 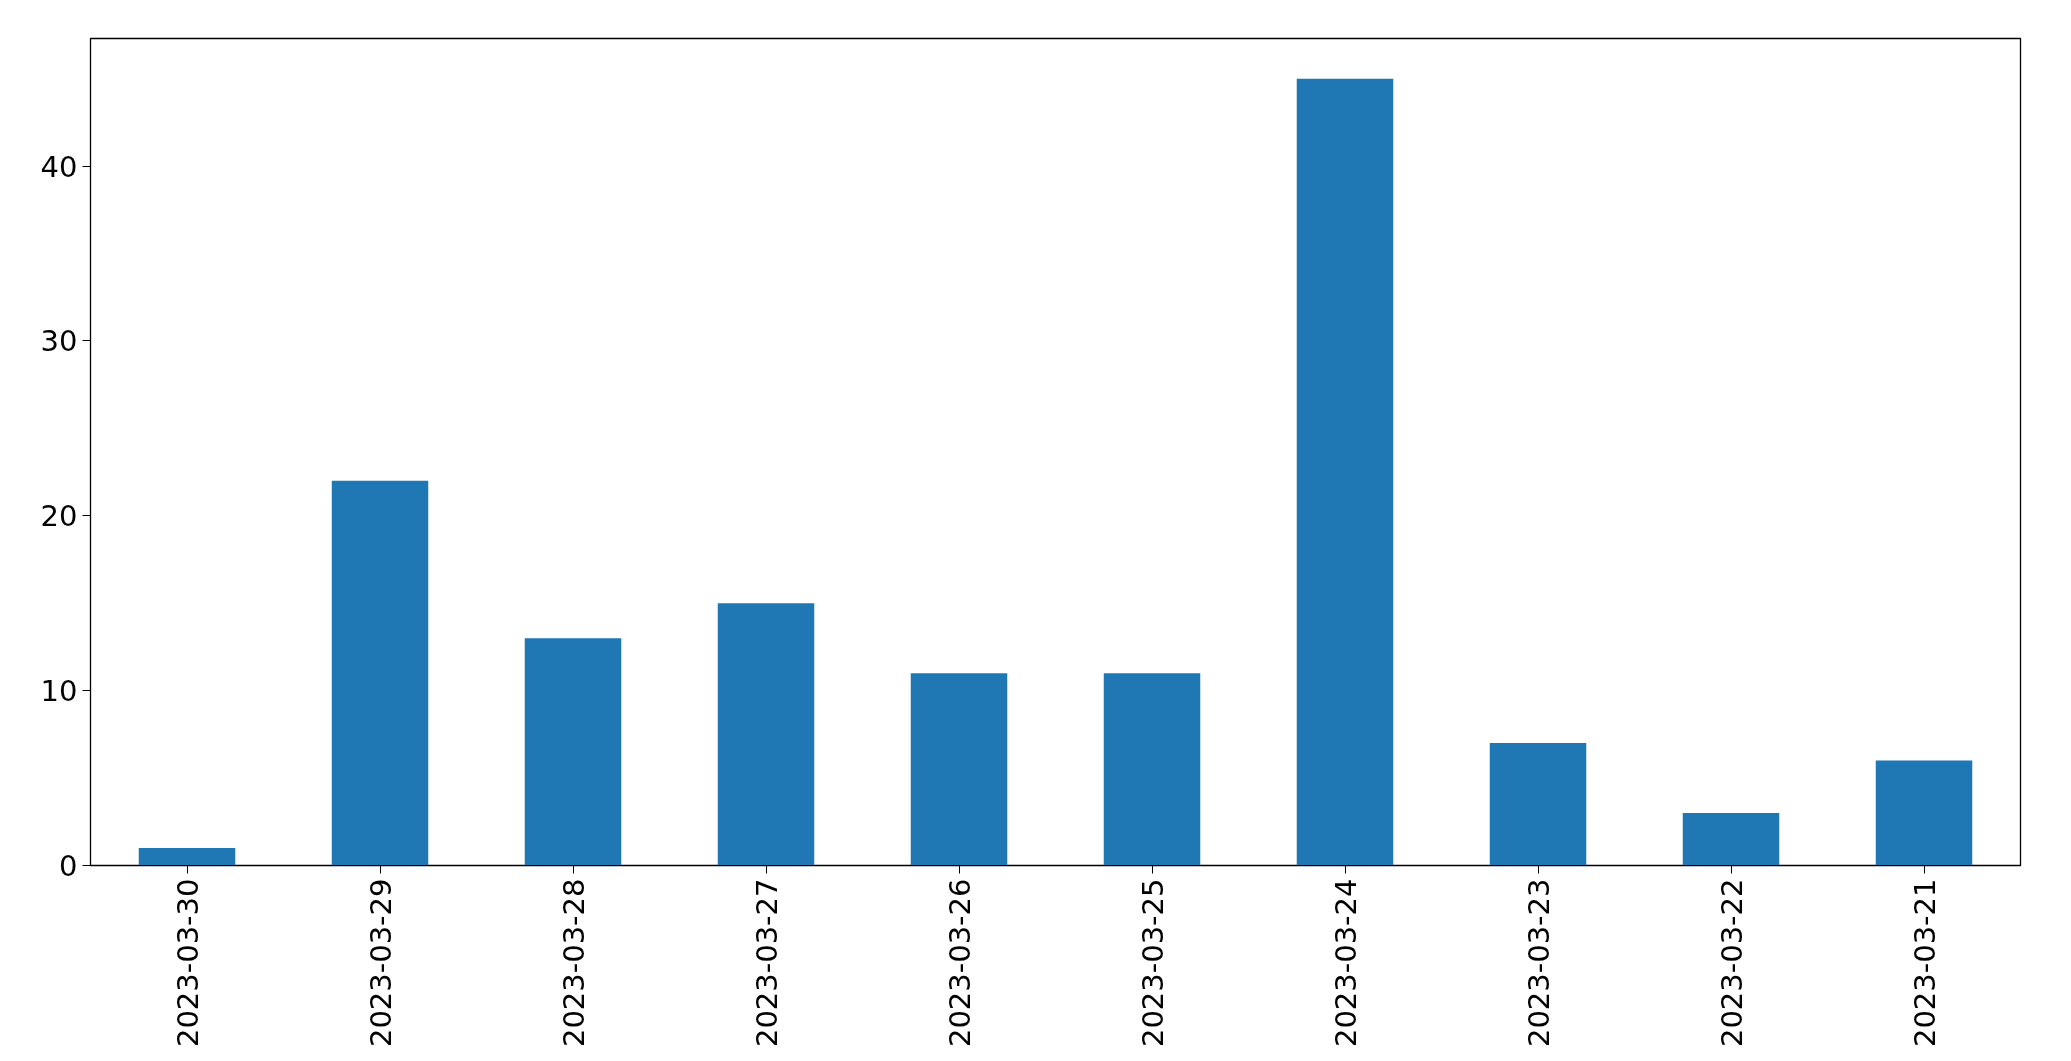 I want to click on x-tick-label: 2023-03-26, so click(x=959, y=963).